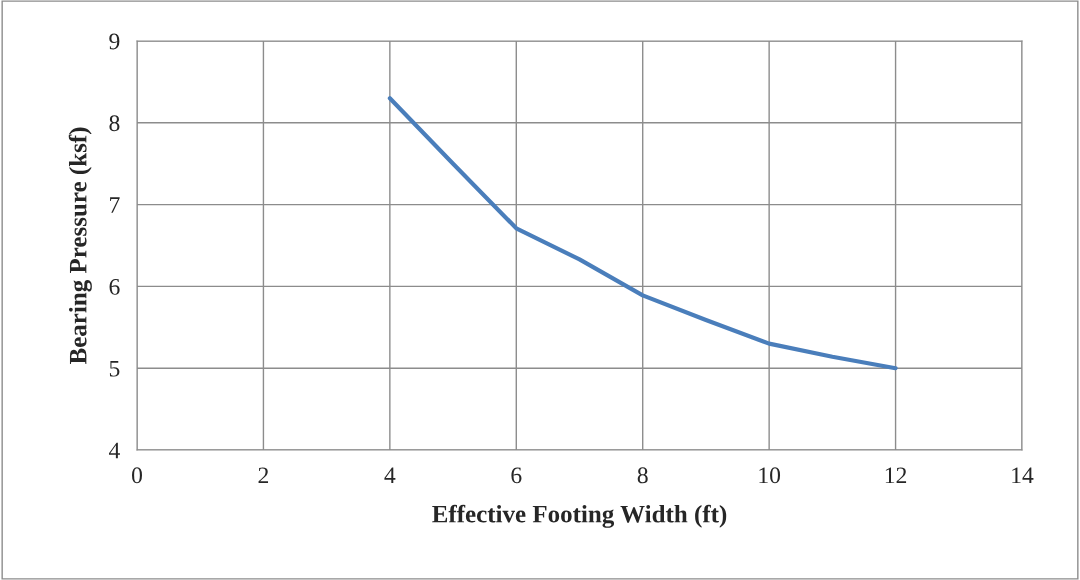 The width and height of the screenshot is (1080, 580). What do you see at coordinates (896, 475) in the screenshot?
I see `x-tick-label: 12` at bounding box center [896, 475].